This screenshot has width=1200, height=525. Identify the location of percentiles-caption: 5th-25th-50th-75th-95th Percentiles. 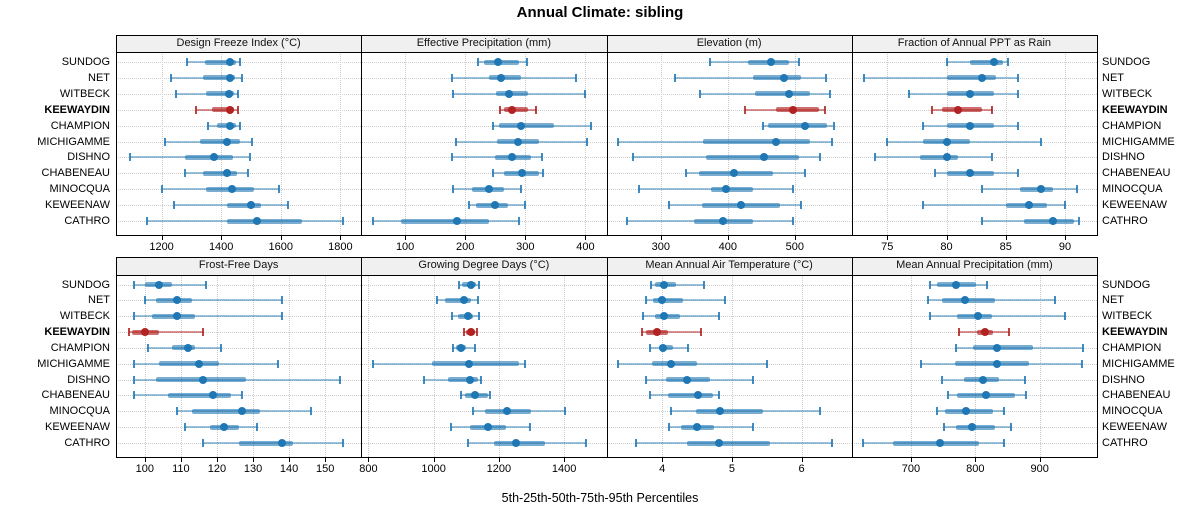
(600, 498).